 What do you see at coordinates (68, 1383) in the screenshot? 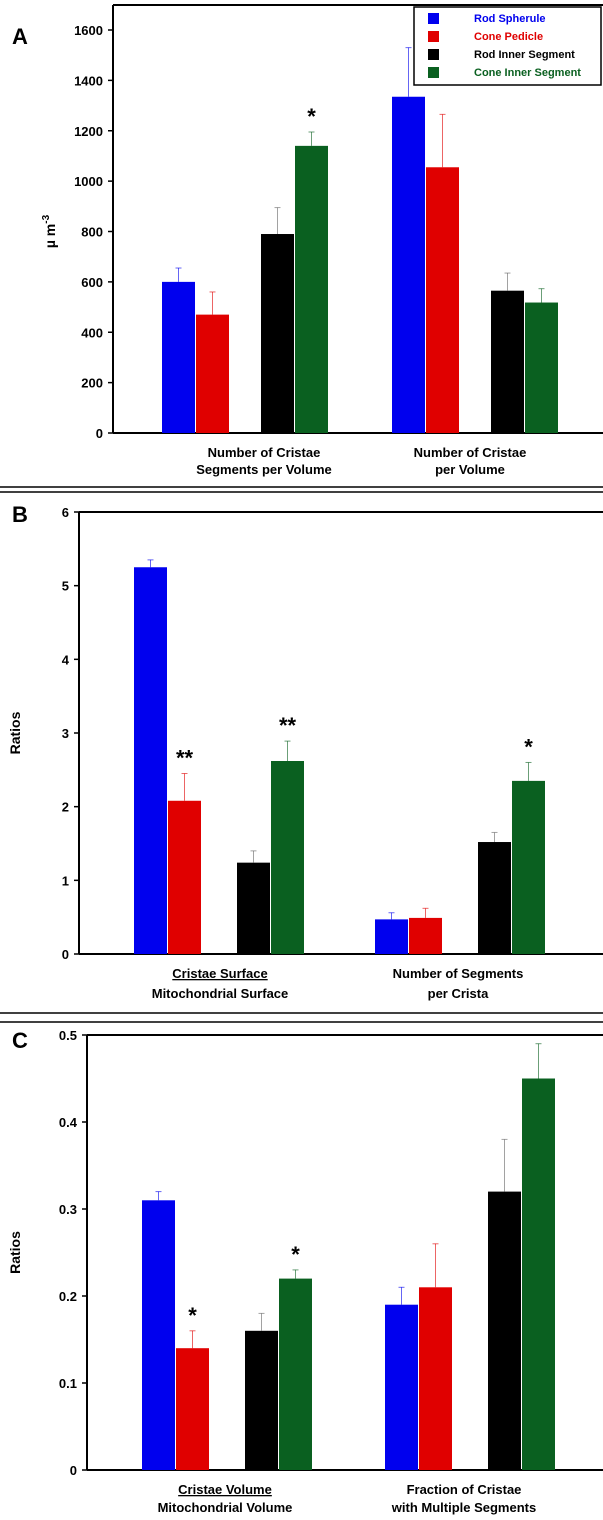
I see `y-tick-label: 0.1` at bounding box center [68, 1383].